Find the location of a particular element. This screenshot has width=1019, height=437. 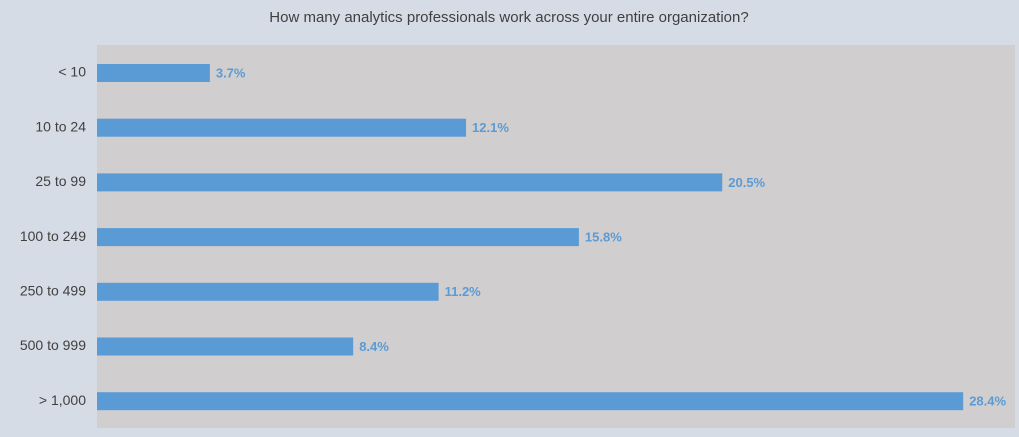

y-tick-label: 100 to 249 is located at coordinates (53, 236).